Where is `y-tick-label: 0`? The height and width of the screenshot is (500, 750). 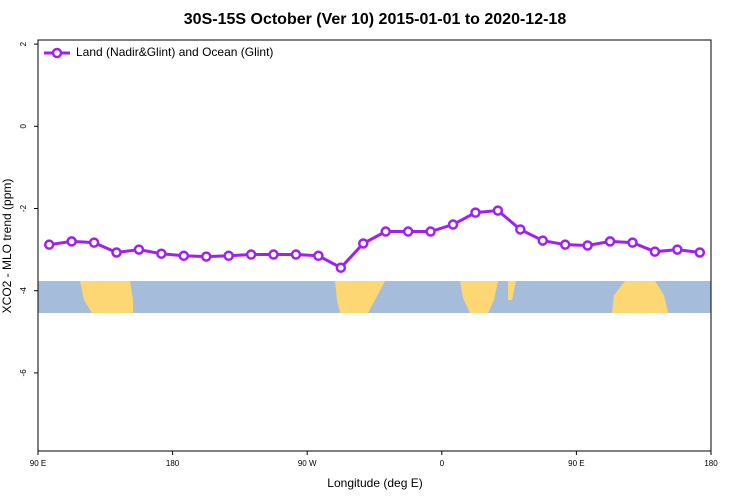 y-tick-label: 0 is located at coordinates (23, 126).